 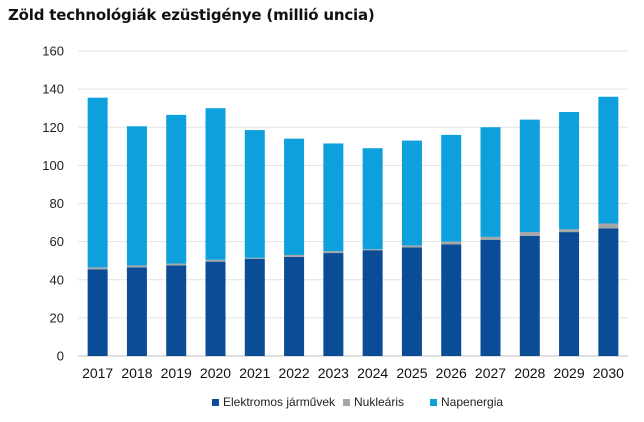 What do you see at coordinates (254, 373) in the screenshot?
I see `x-tick-label: 2021` at bounding box center [254, 373].